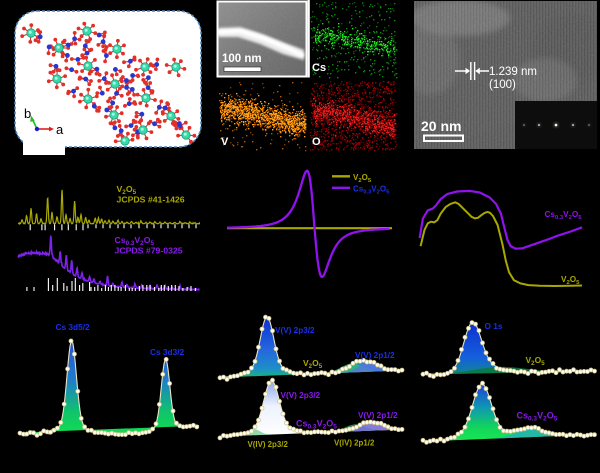 This screenshot has height=473, width=600. Describe the element at coordinates (354, 443) in the screenshot. I see `svg-text: V(IV) 2p1/2` at that location.